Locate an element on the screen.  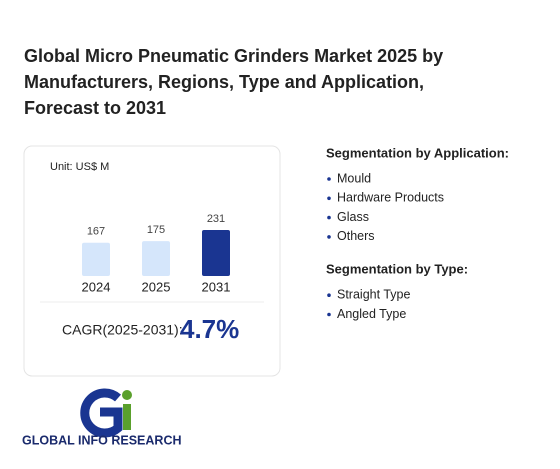
value-label: 175 is located at coordinates (156, 230).